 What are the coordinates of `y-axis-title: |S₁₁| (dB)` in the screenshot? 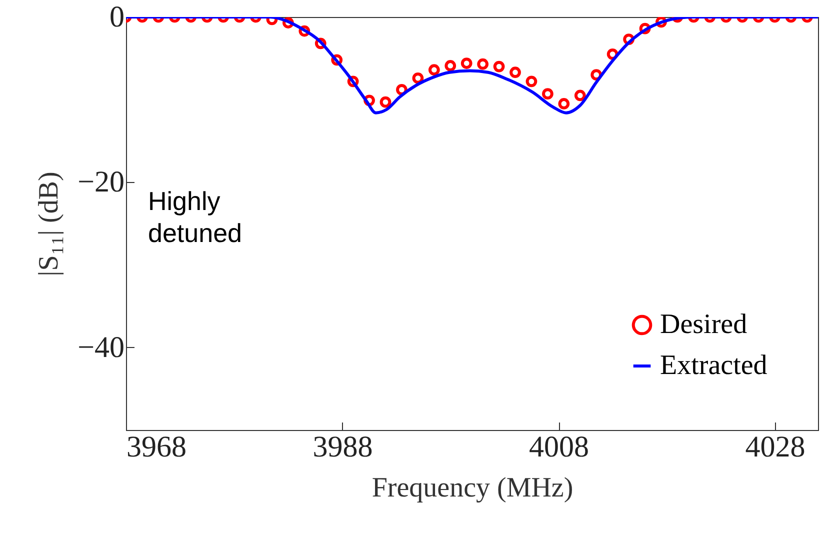 It's located at (49, 224).